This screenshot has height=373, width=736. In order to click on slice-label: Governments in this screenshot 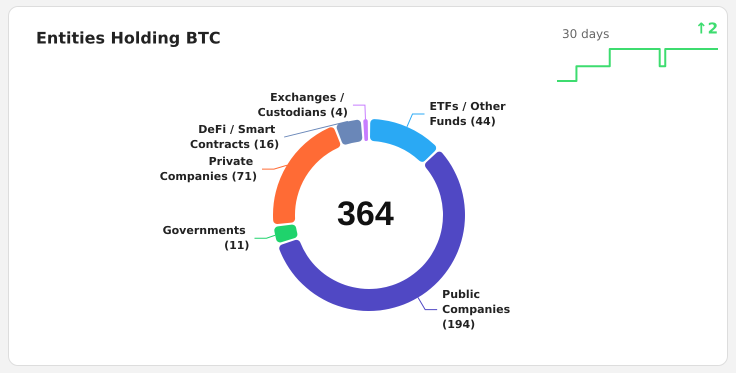, I will do `click(206, 231)`.